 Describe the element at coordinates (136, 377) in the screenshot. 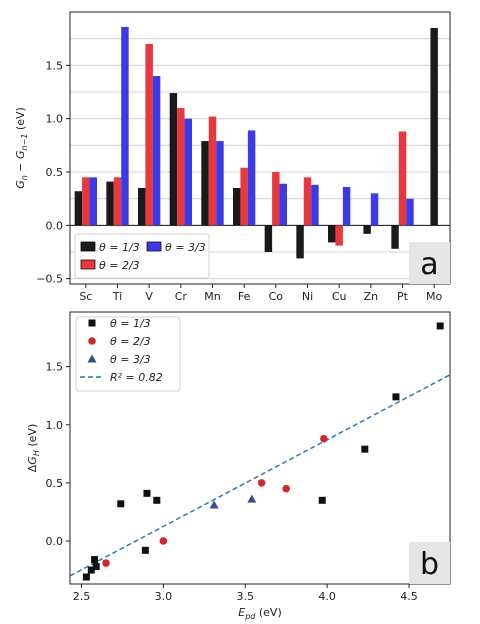

I see `legend-label: R² = 0.82` at that location.